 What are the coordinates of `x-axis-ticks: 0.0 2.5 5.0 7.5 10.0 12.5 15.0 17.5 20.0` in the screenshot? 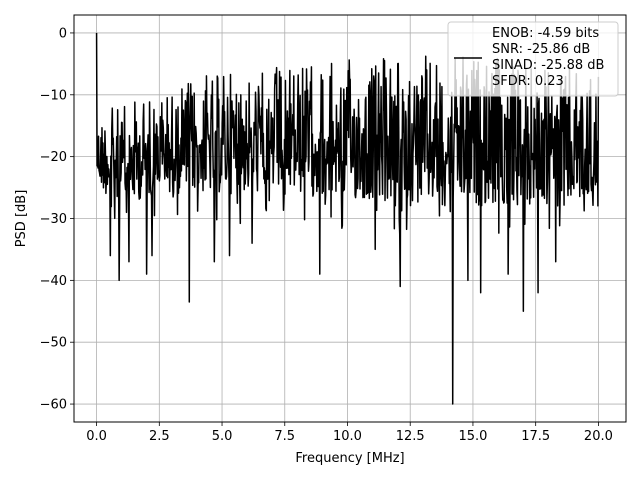 It's located at (349, 433).